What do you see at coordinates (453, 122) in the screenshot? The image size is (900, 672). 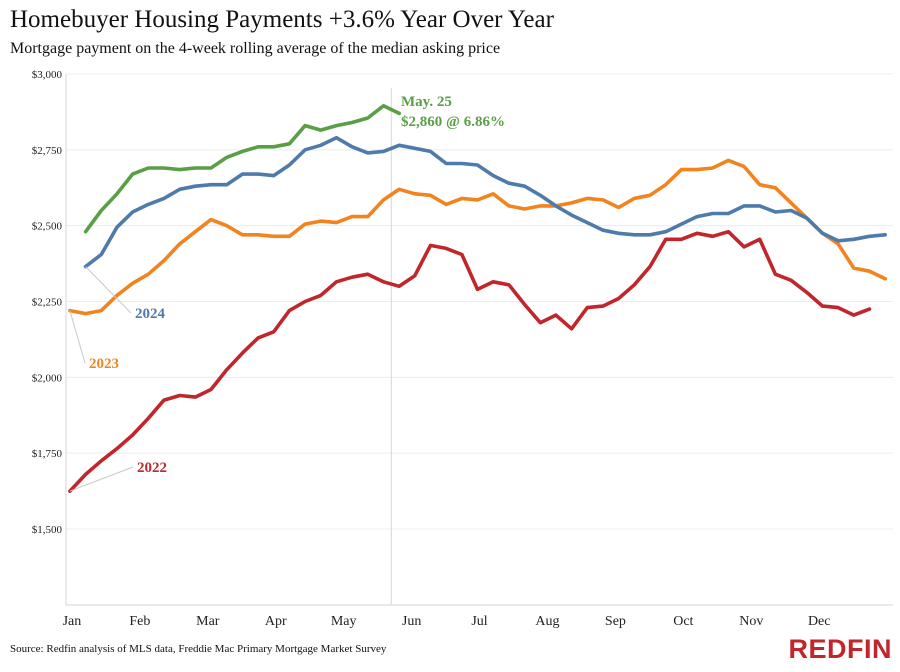 I see `annotation-value: $2,860 @ 6.86%` at bounding box center [453, 122].